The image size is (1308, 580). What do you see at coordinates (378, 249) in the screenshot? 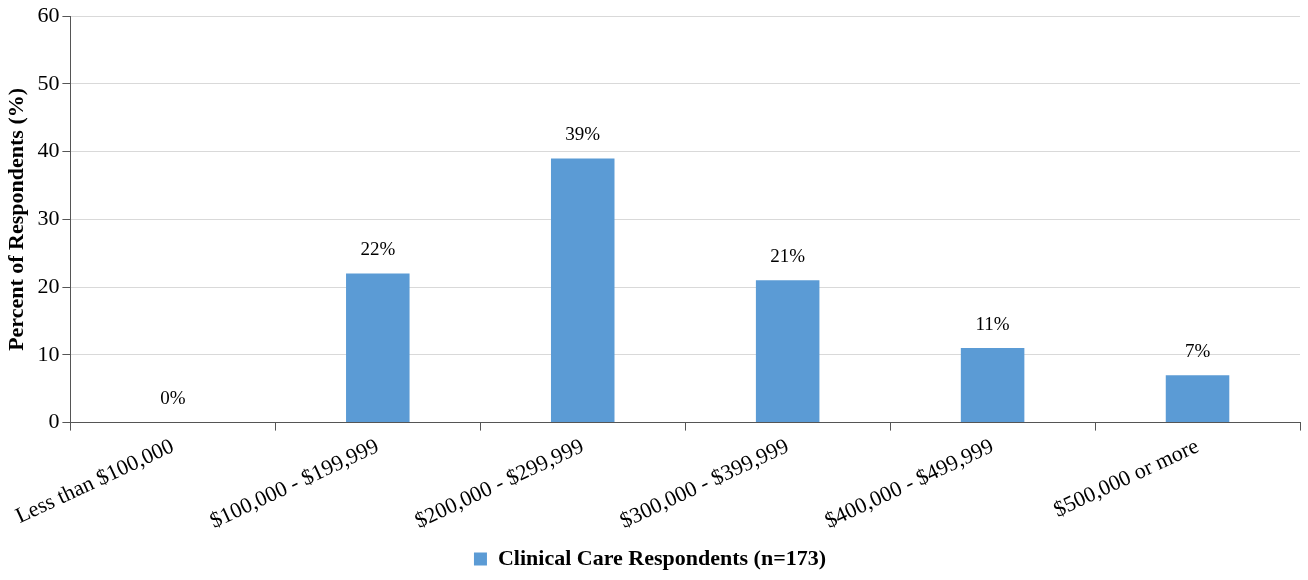
I see `data-label: 22%` at bounding box center [378, 249].